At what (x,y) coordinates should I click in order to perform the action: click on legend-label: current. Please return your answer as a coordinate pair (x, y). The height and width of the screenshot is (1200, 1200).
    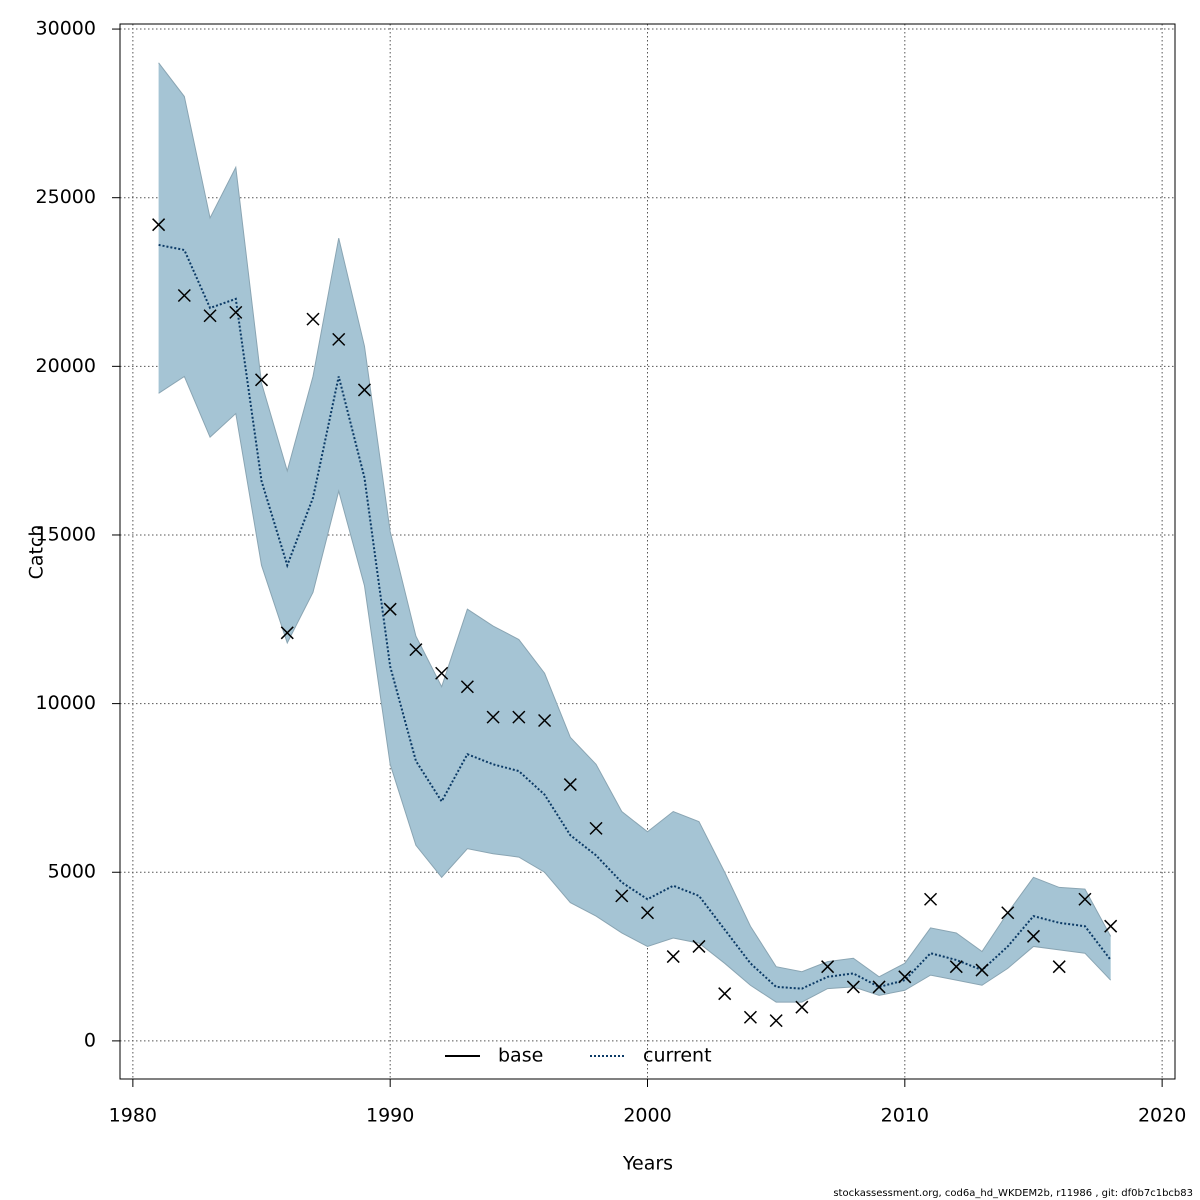
    Looking at the image, I should click on (677, 1056).